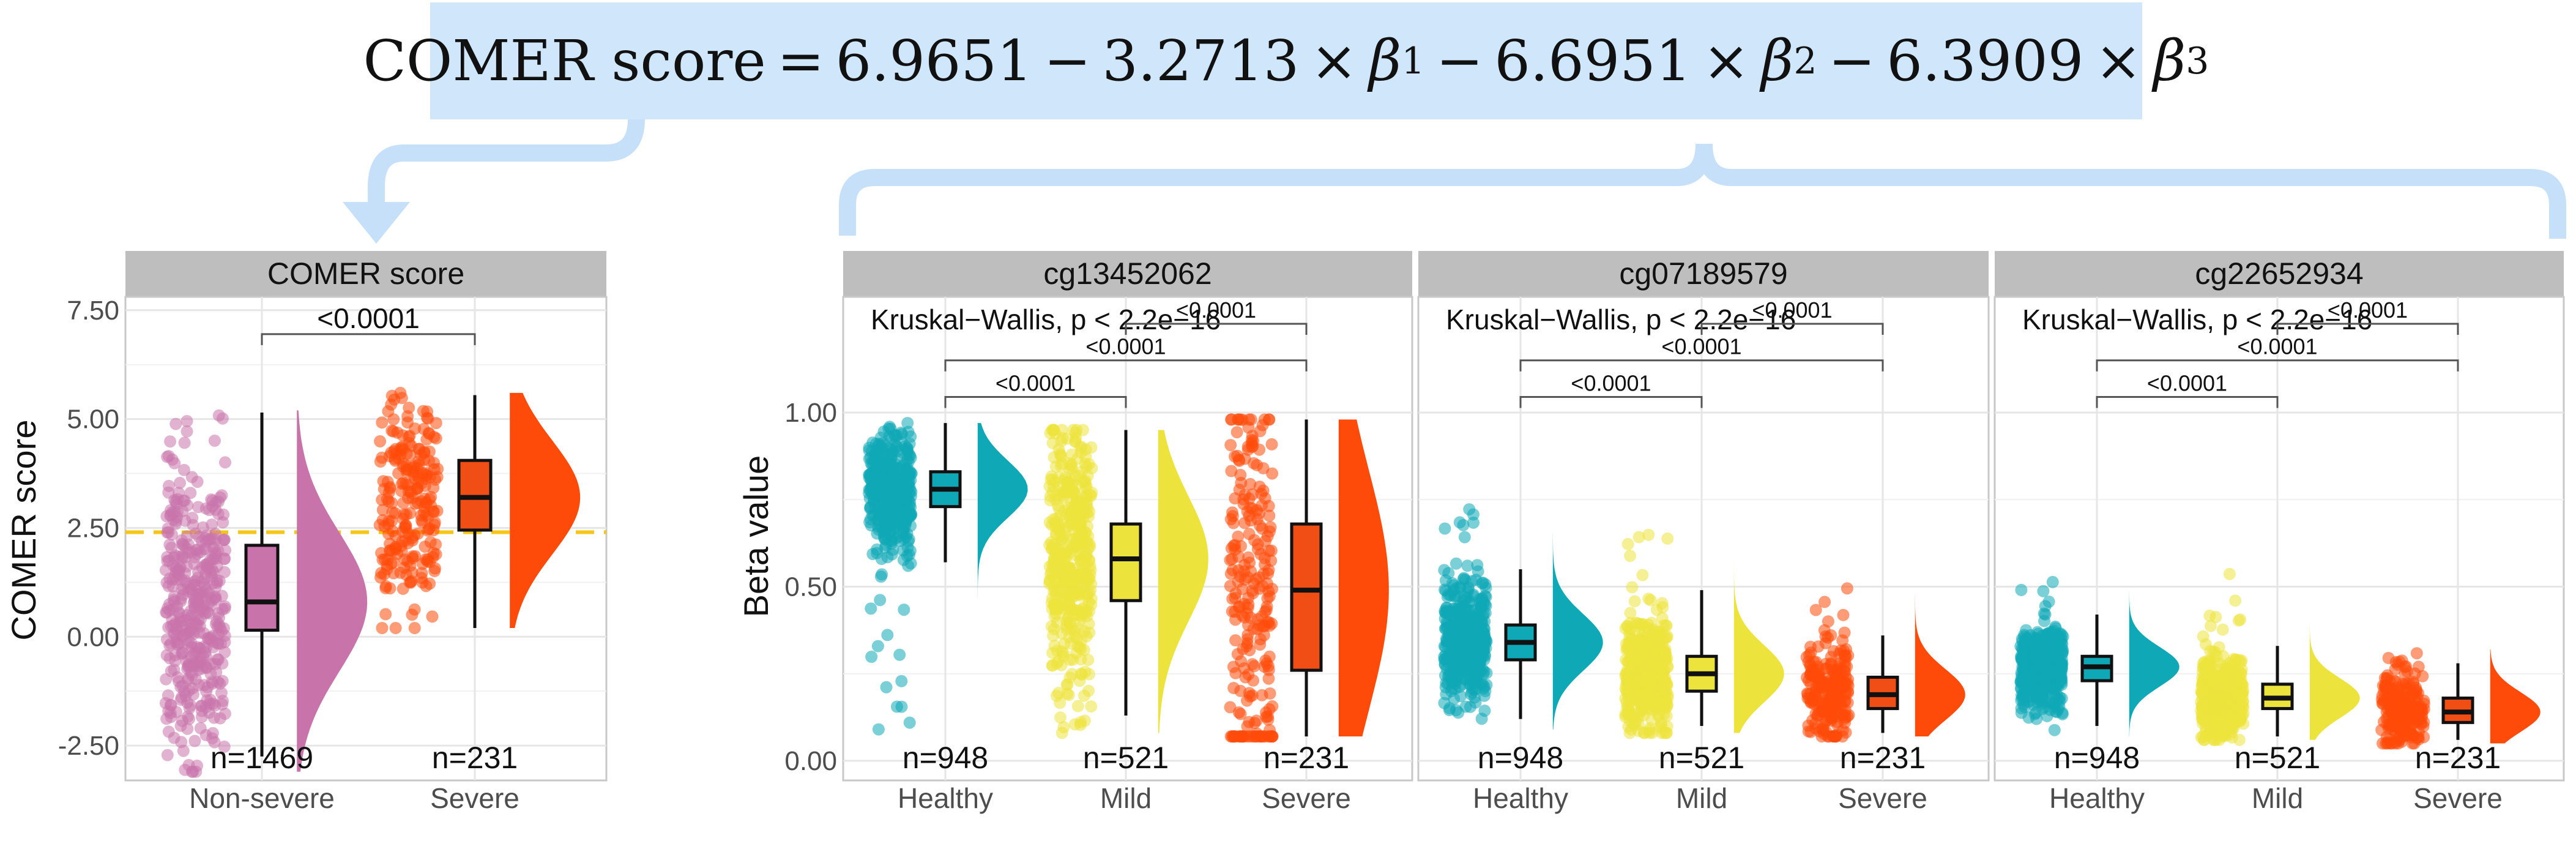 The image size is (2576, 860). What do you see at coordinates (546, 510) in the screenshot?
I see `half-violin` at bounding box center [546, 510].